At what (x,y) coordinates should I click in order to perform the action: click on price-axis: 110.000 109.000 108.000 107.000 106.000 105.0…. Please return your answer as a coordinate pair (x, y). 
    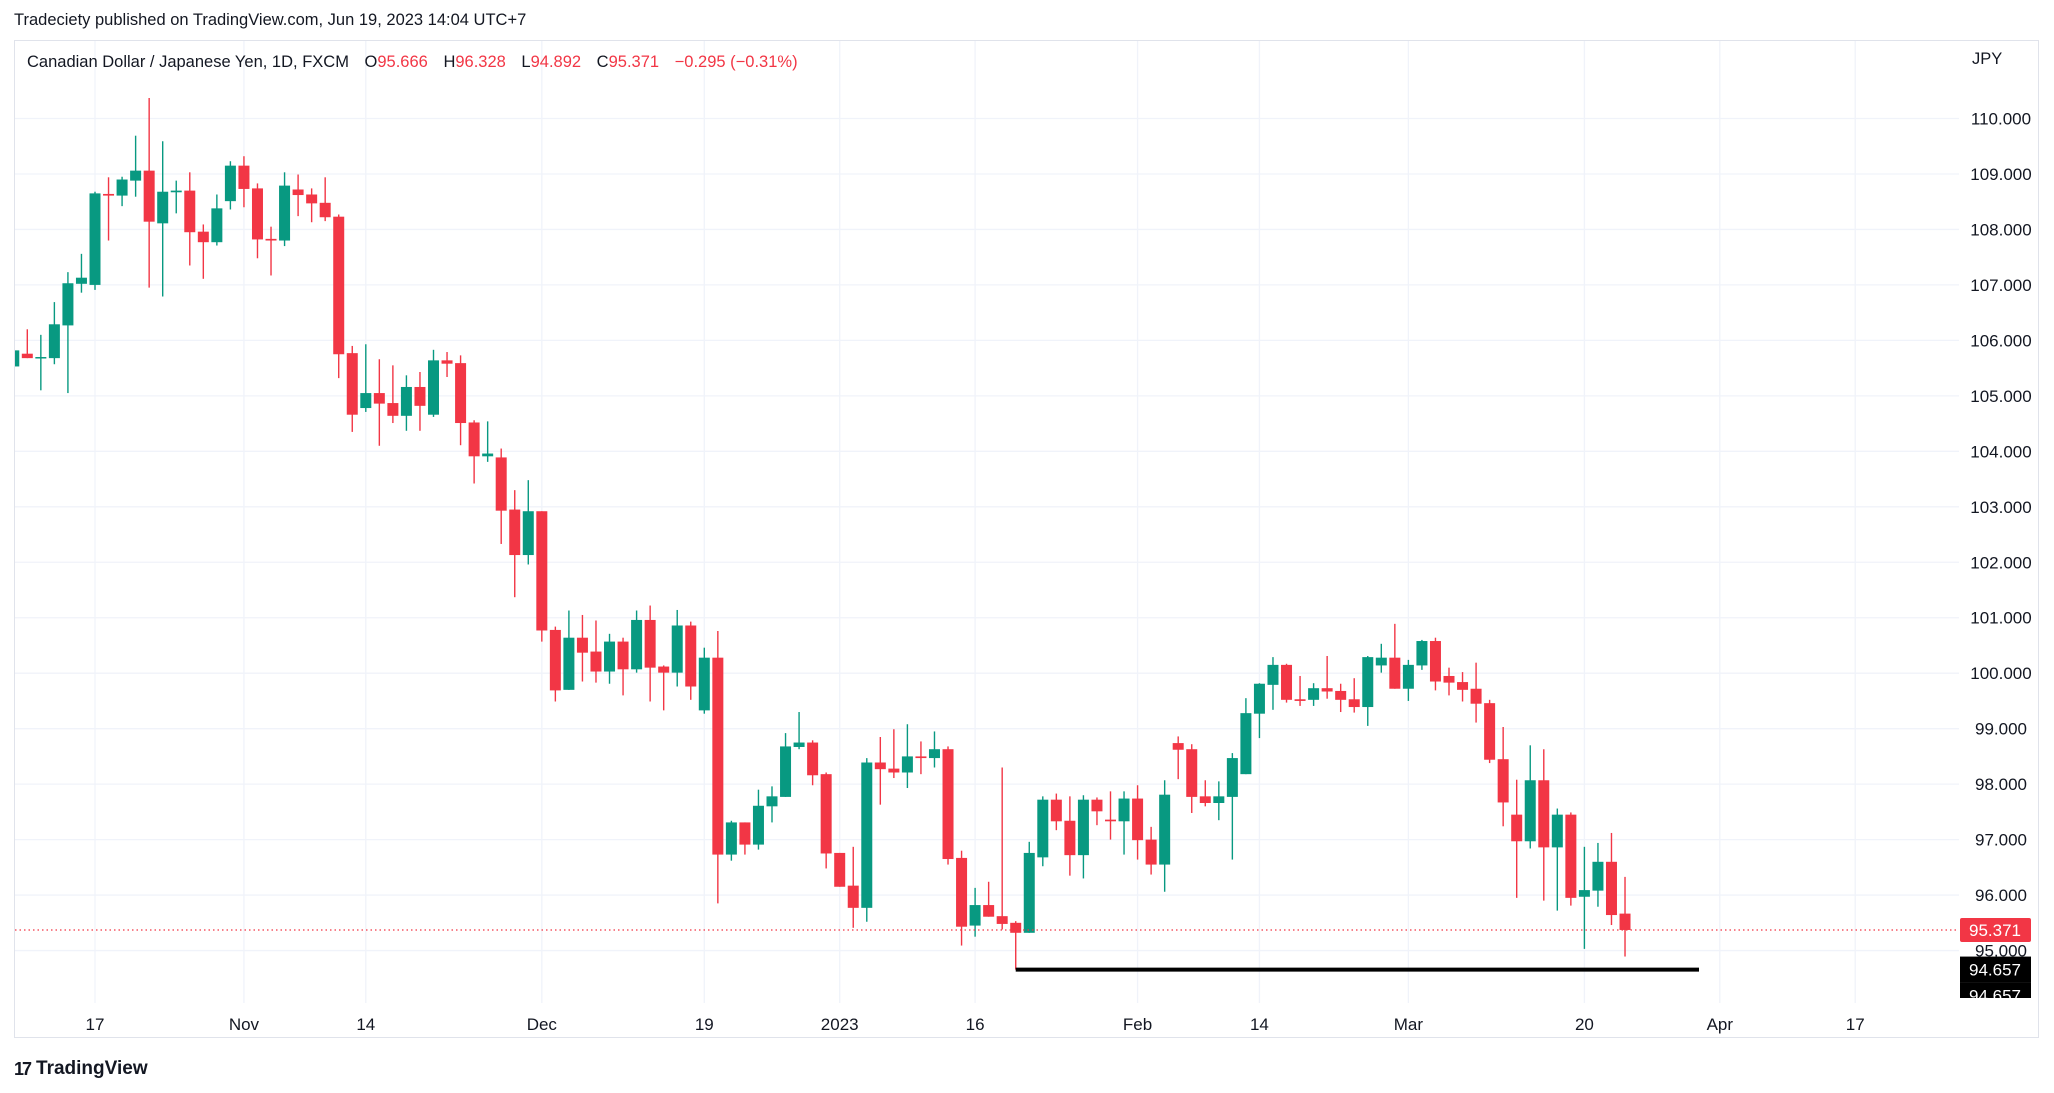
    Looking at the image, I should click on (2000, 535).